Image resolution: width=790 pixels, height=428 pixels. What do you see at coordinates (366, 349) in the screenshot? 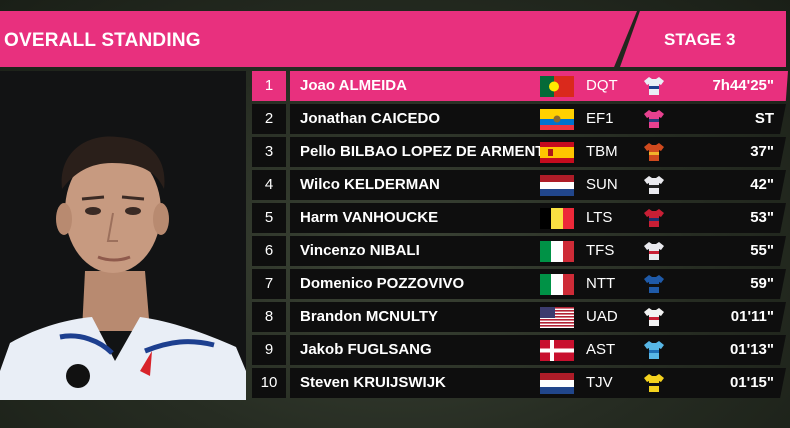
I see `rider-name: Jakob FUGLSANG` at bounding box center [366, 349].